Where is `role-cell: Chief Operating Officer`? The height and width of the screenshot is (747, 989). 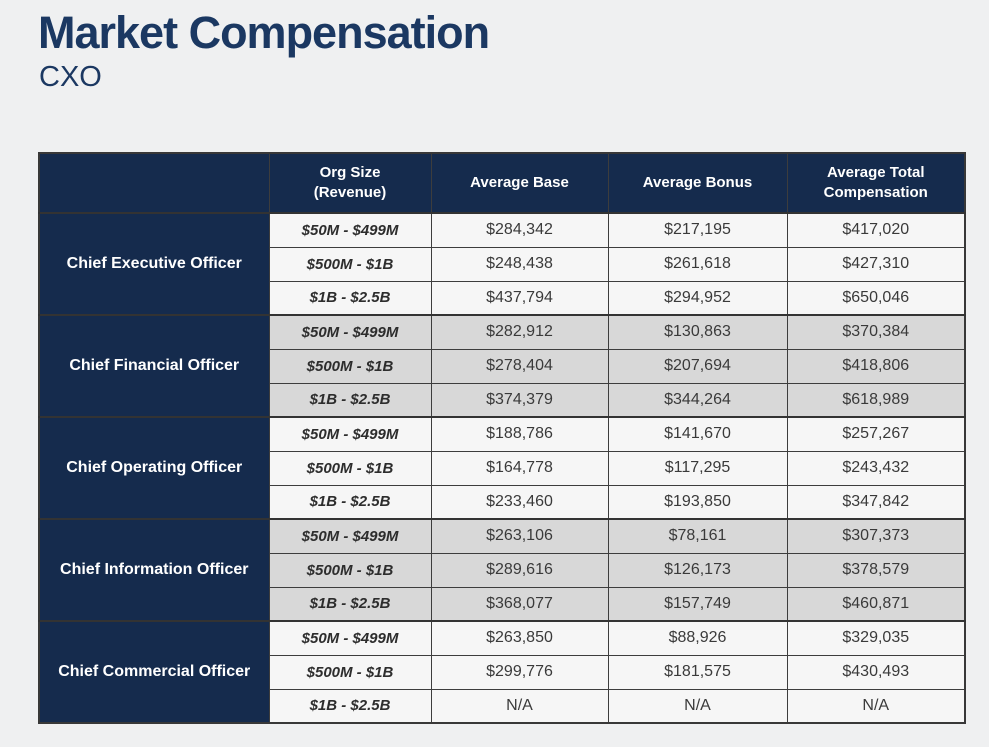 role-cell: Chief Operating Officer is located at coordinates (154, 468).